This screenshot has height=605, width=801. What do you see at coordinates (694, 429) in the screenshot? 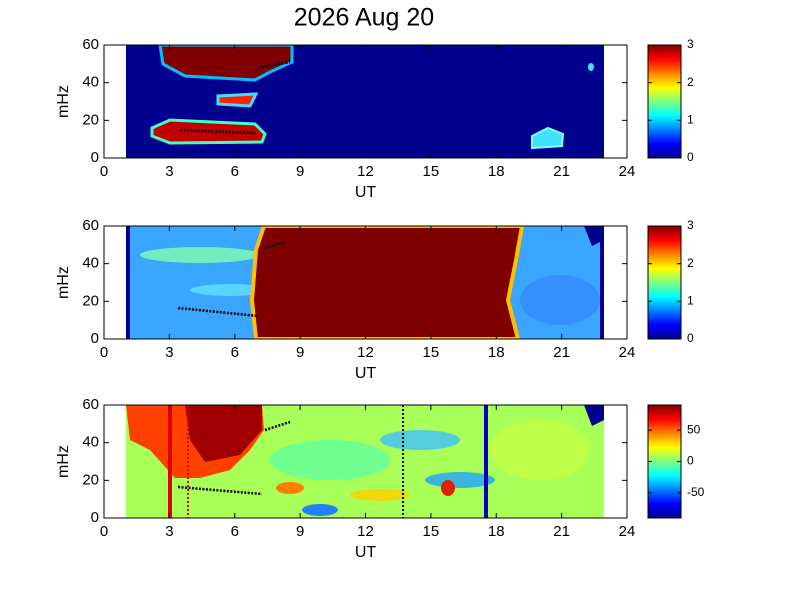
I see `colorbar-tick-label: 50` at bounding box center [694, 429].